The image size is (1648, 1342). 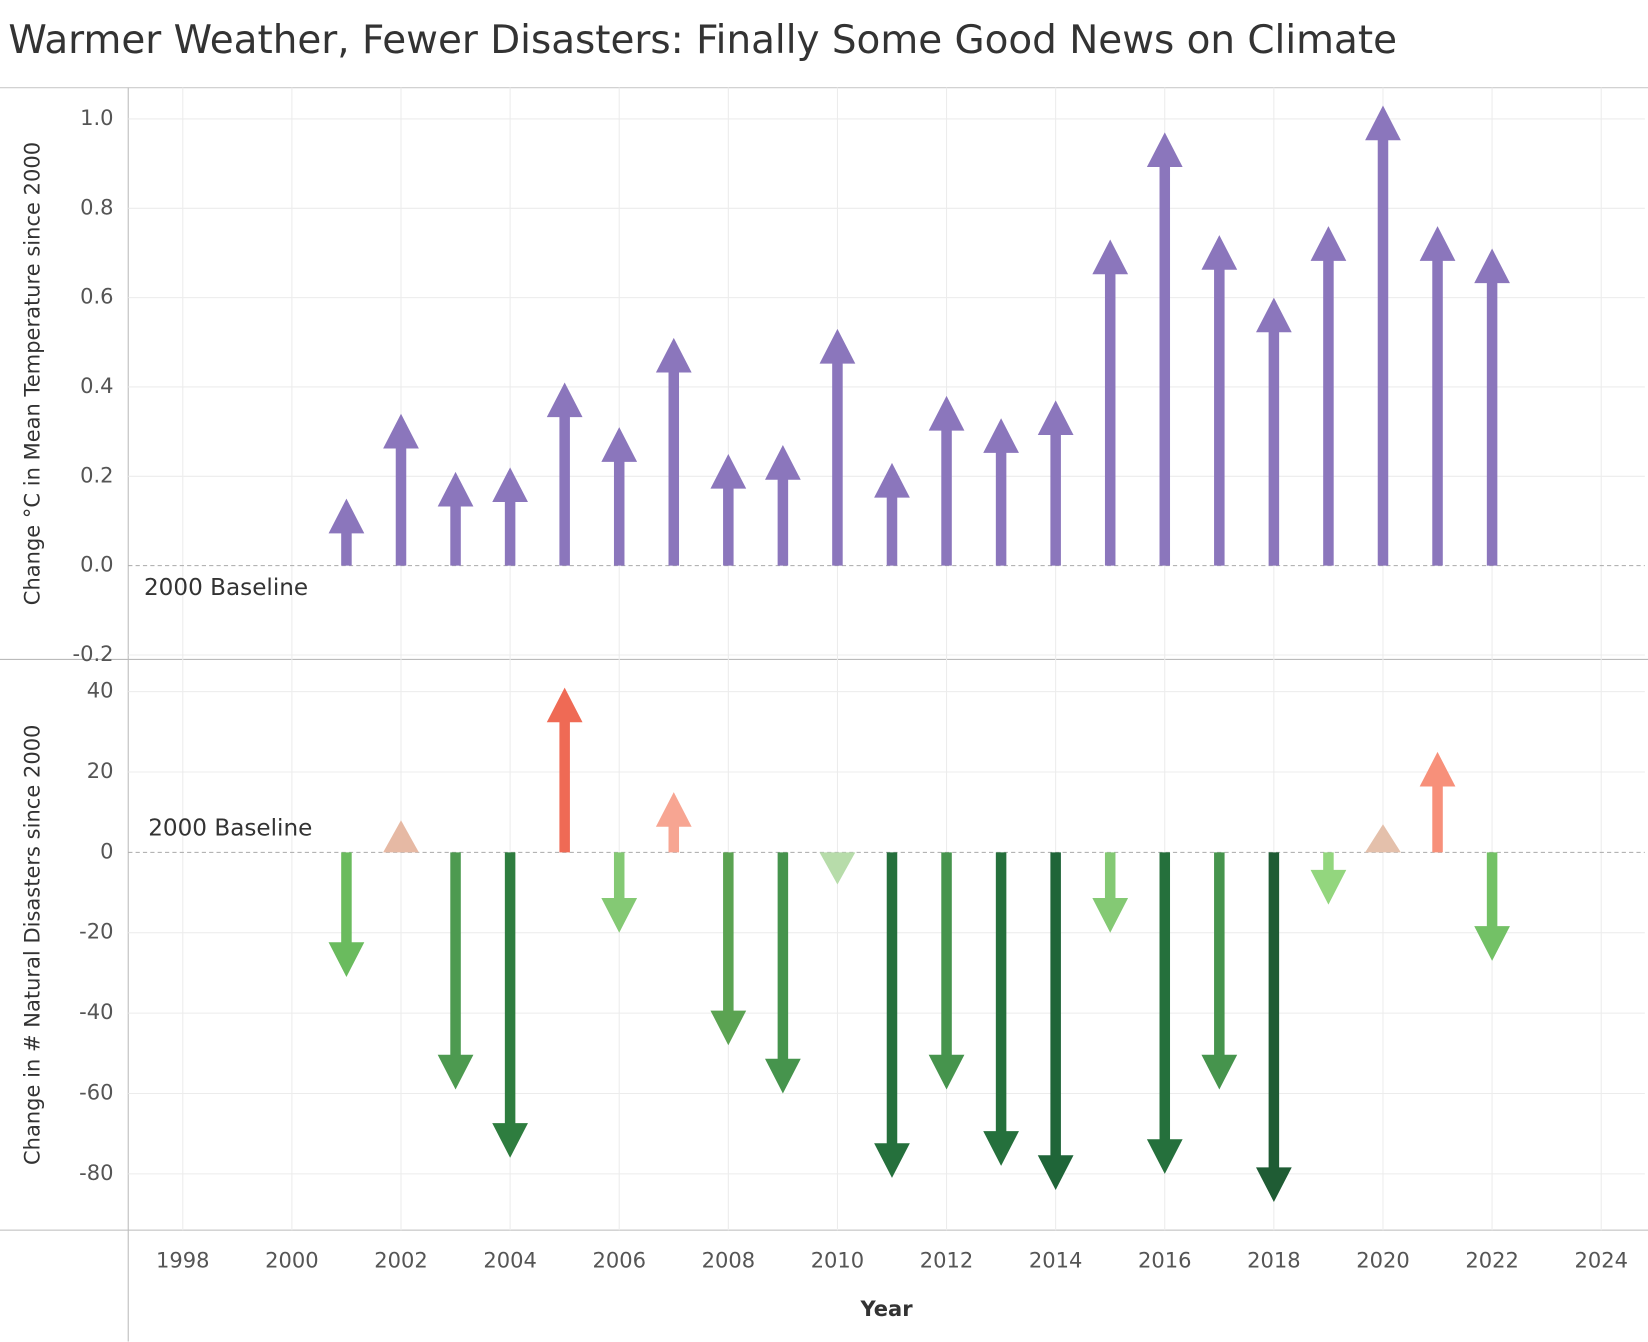 I want to click on x-tick-label: 2010, so click(x=837, y=1260).